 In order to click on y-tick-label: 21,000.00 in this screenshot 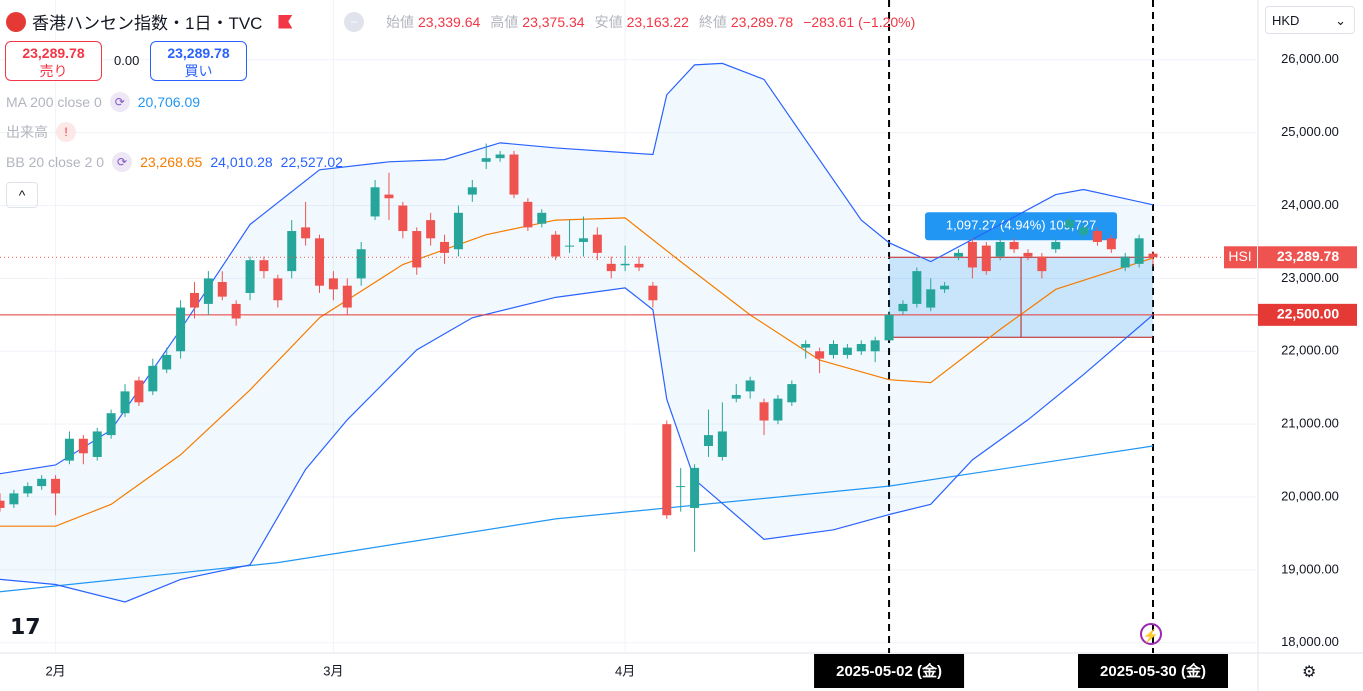, I will do `click(1310, 423)`.